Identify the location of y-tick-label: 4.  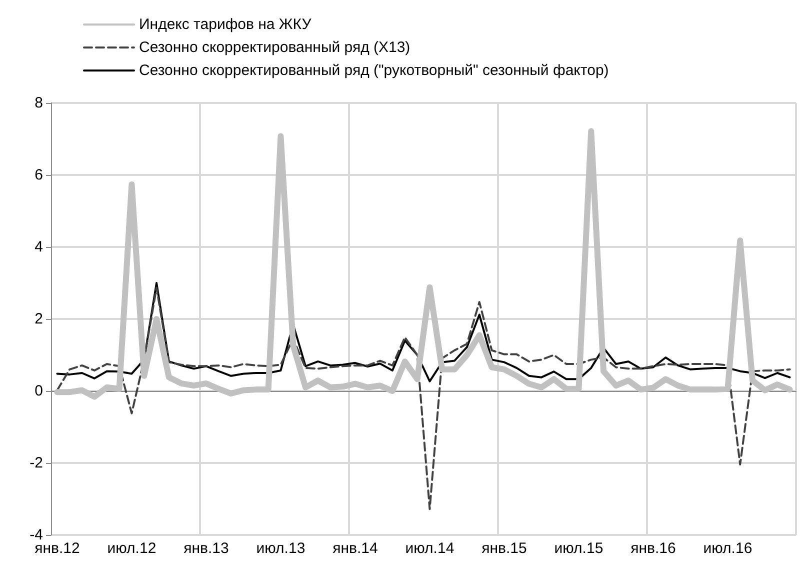
(38, 247).